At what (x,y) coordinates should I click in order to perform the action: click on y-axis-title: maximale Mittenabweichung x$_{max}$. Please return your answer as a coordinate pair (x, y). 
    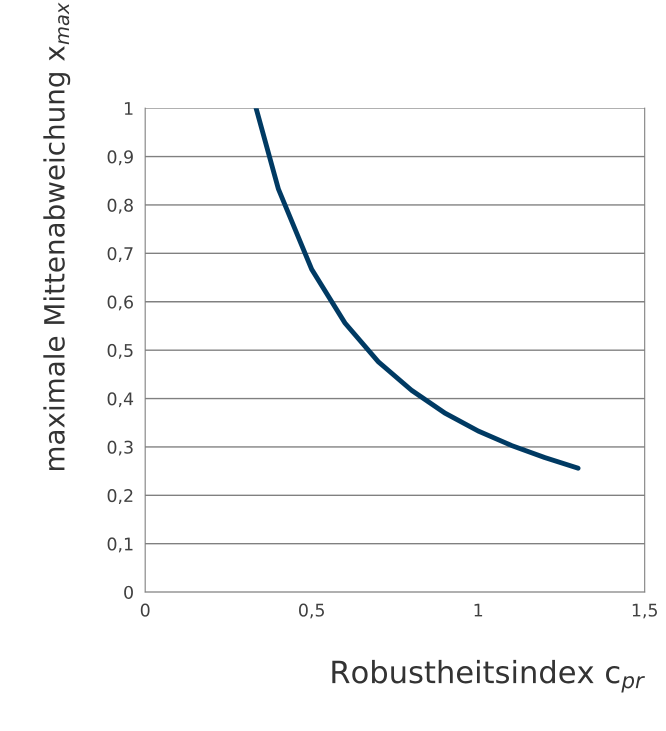
    Looking at the image, I should click on (56, 236).